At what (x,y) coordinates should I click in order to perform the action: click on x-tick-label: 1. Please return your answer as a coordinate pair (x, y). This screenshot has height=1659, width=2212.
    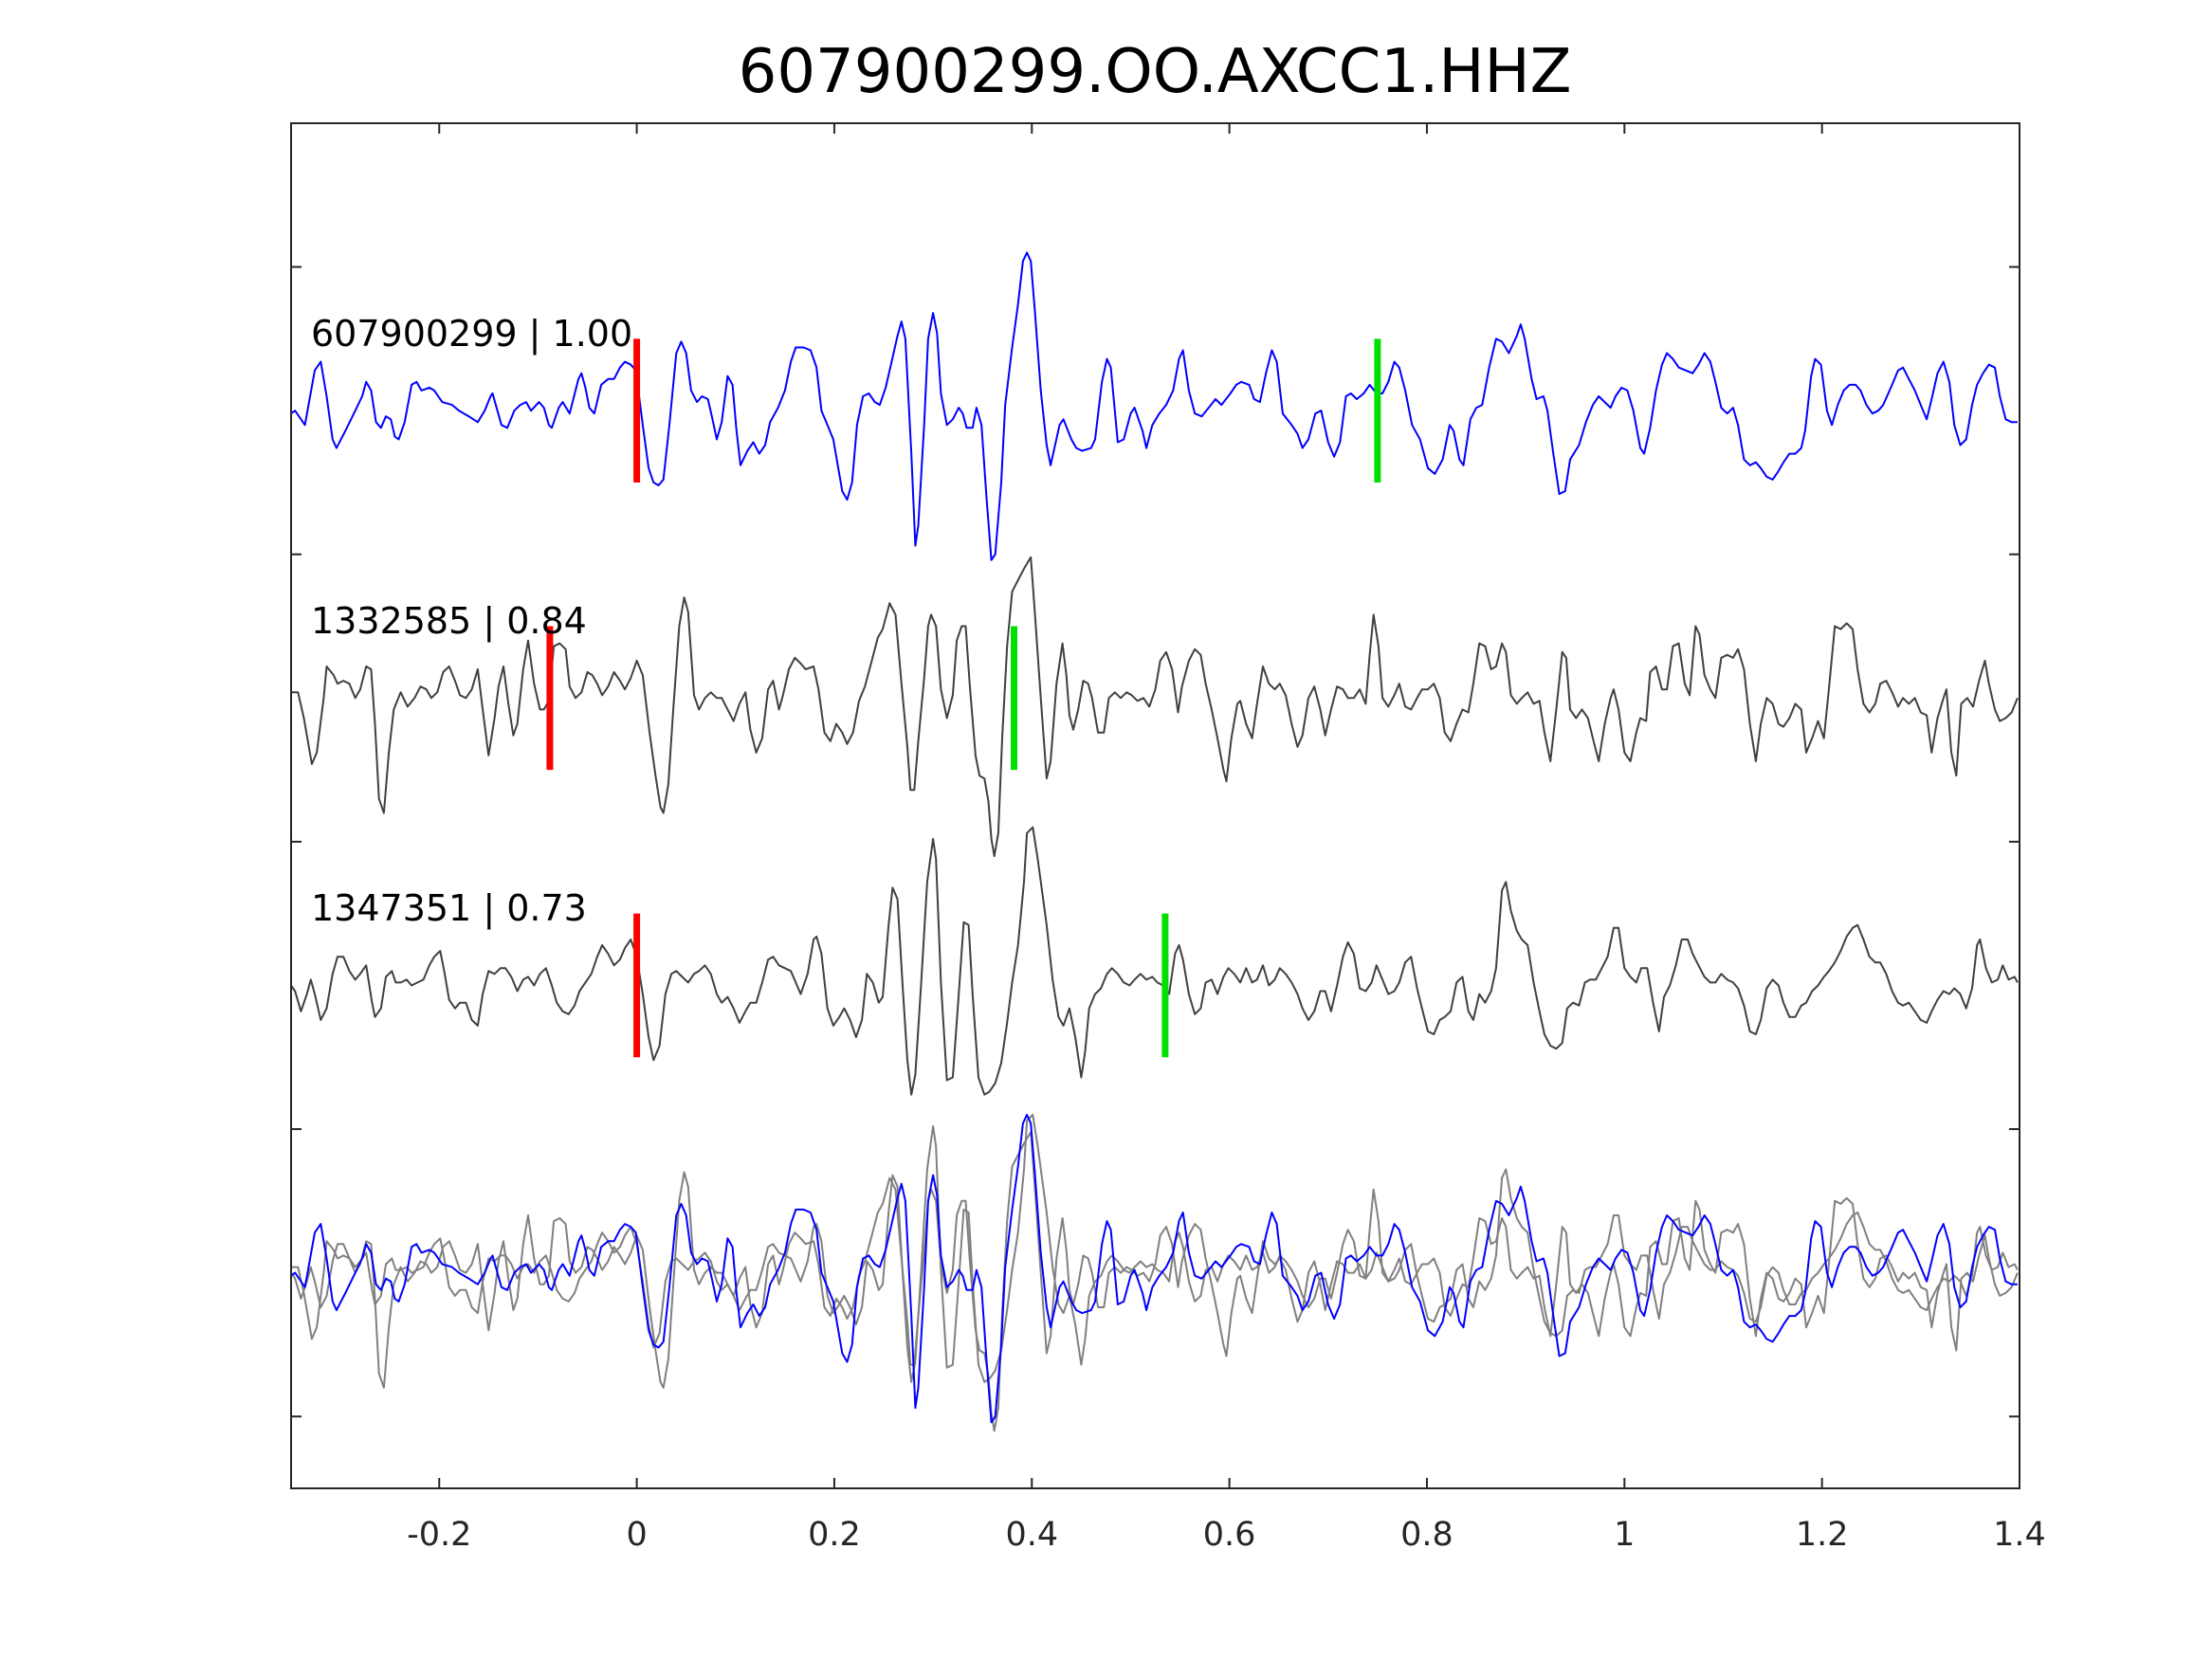
    Looking at the image, I should click on (1624, 1535).